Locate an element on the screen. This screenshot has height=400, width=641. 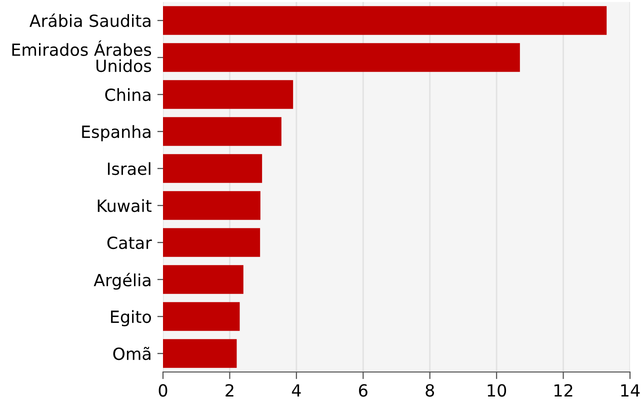
y-tick-label: China is located at coordinates (127, 95).